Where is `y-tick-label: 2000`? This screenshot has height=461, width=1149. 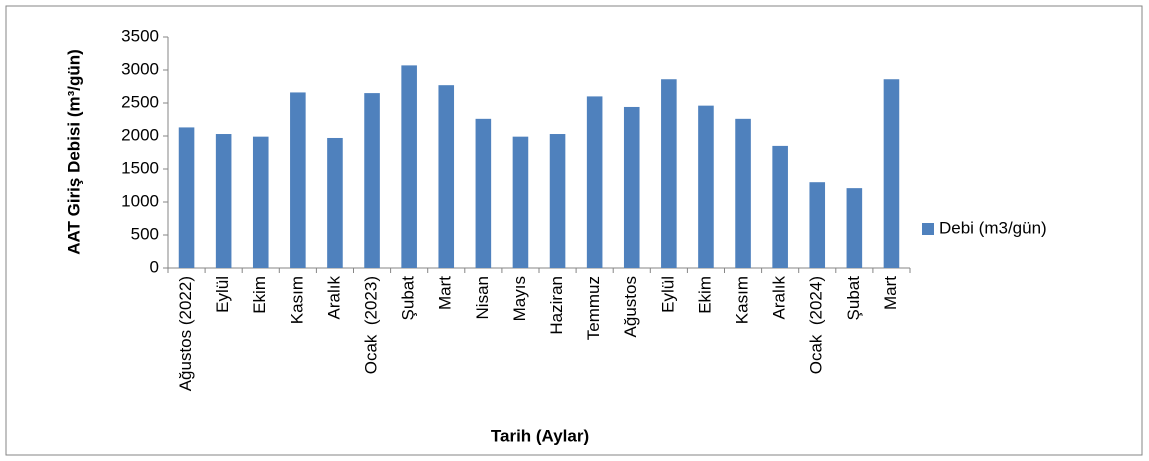
y-tick-label: 2000 is located at coordinates (140, 134).